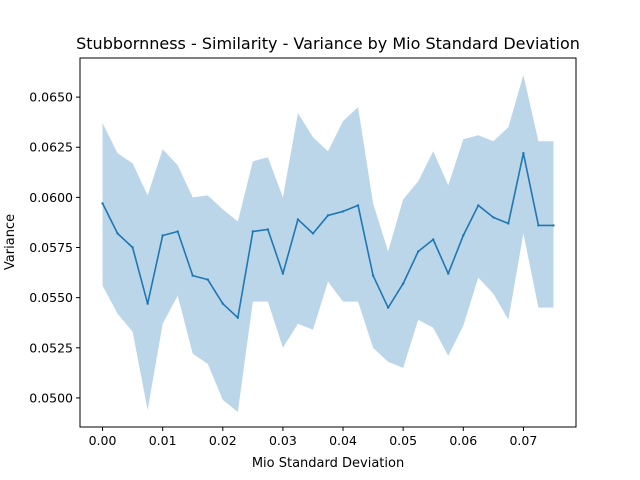 Image resolution: width=640 pixels, height=480 pixels. I want to click on y-tick-label: 0.0550, so click(51, 297).